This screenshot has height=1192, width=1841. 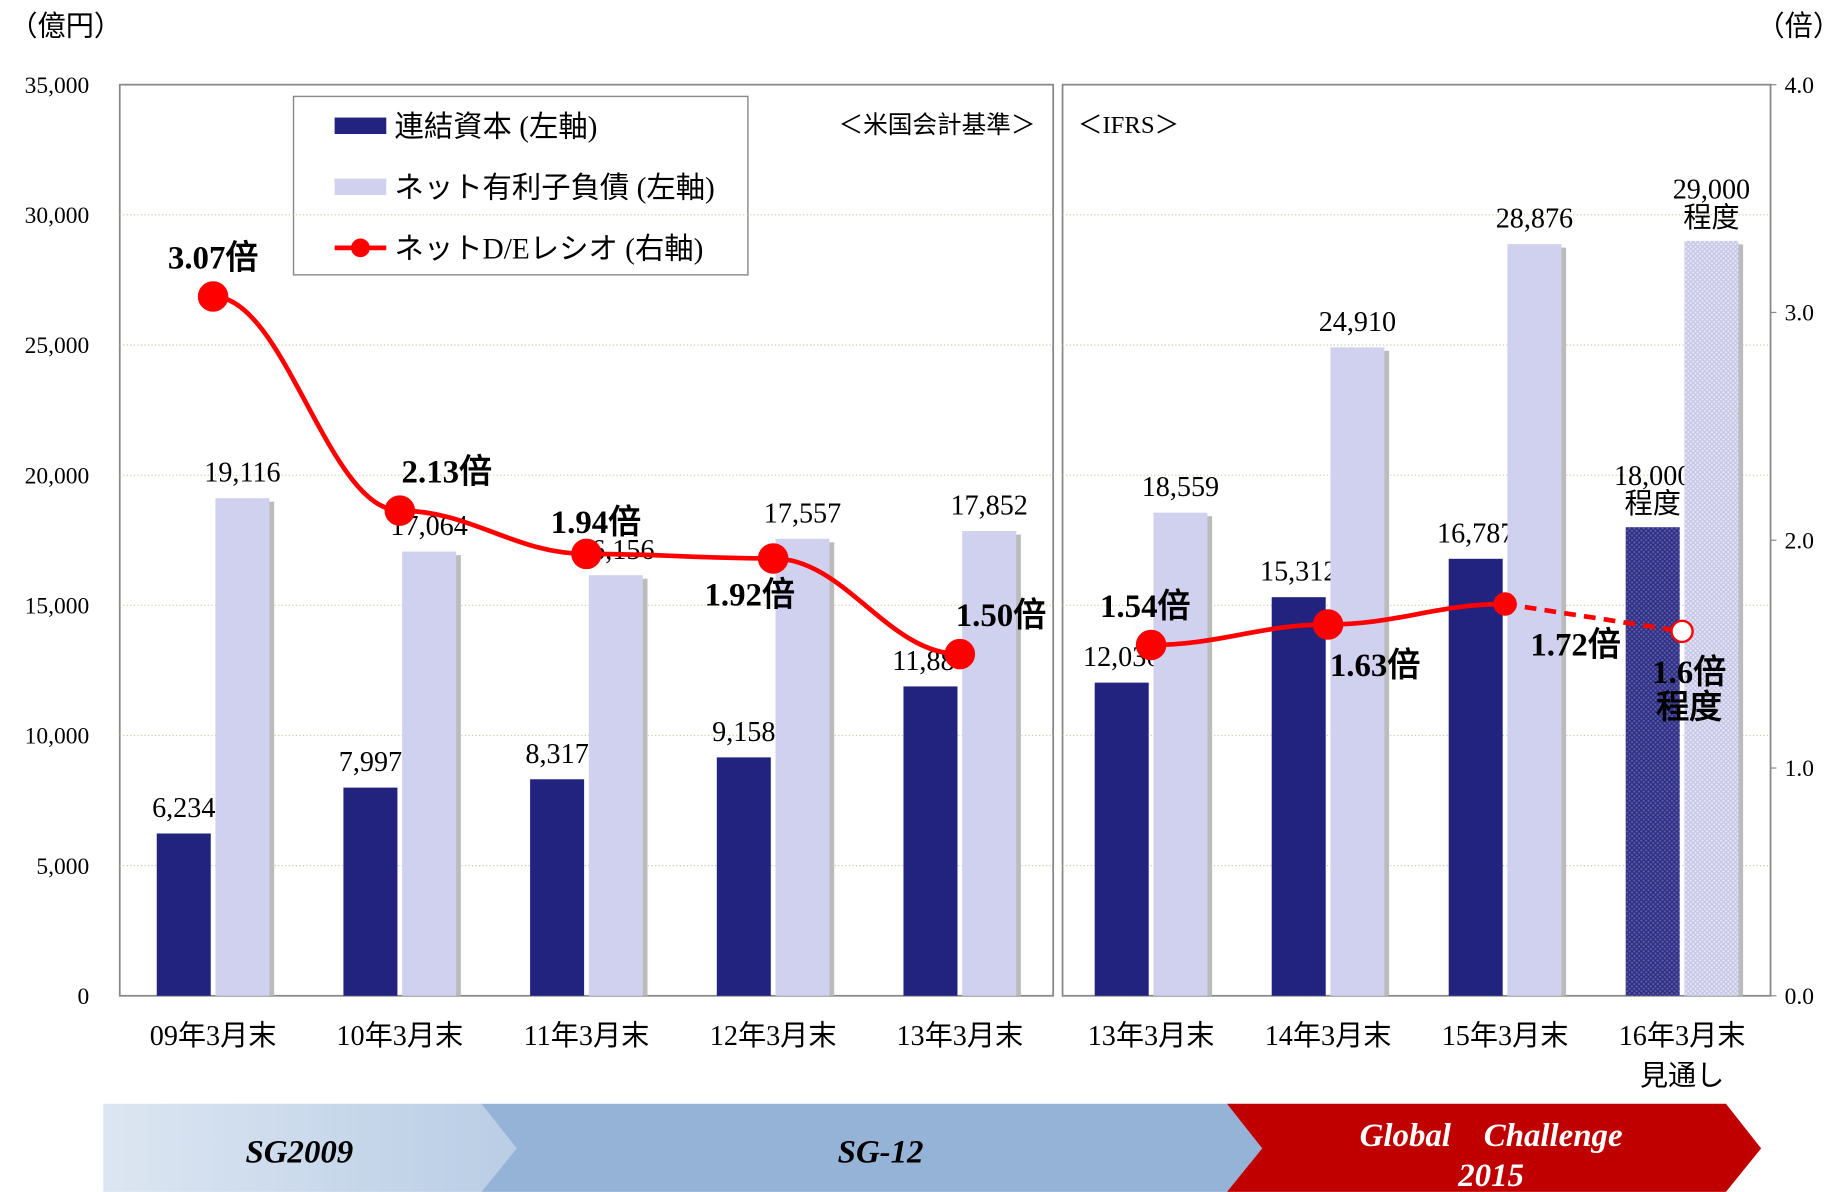 What do you see at coordinates (57, 607) in the screenshot?
I see `y-tick-label: 15,000` at bounding box center [57, 607].